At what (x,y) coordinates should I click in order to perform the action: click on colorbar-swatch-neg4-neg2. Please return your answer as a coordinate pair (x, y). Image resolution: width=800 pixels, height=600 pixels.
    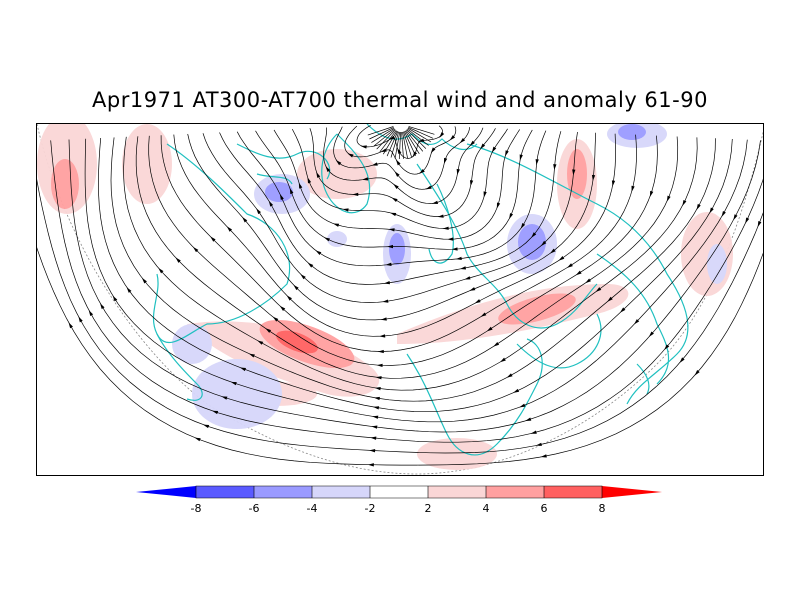
    Looking at the image, I should click on (341, 492).